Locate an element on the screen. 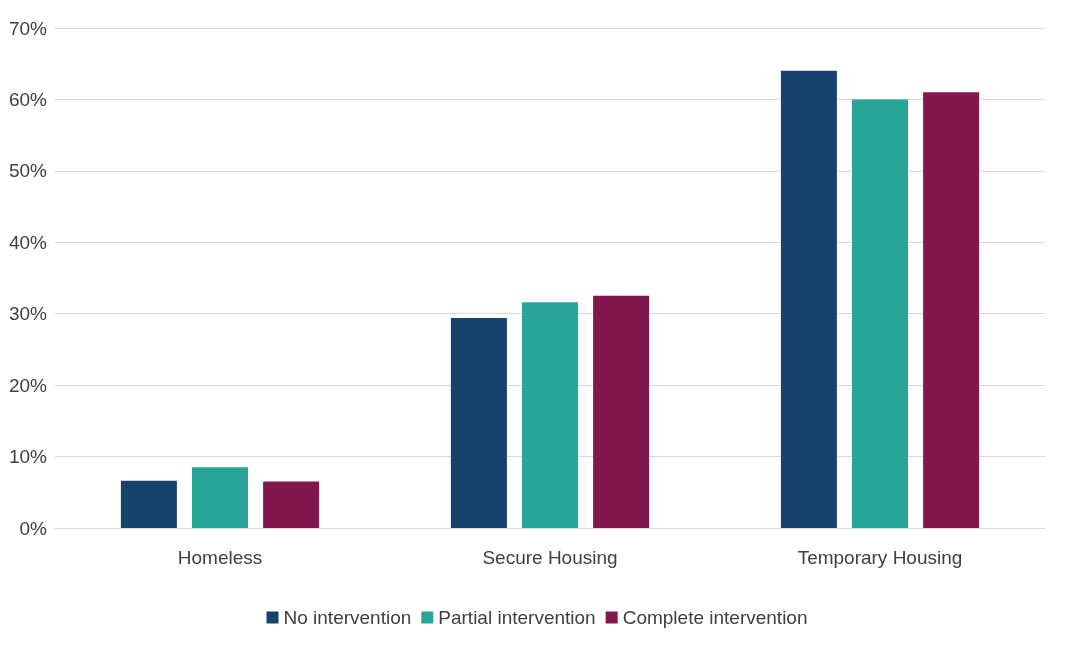  y-tick-label: 0% is located at coordinates (33, 528).